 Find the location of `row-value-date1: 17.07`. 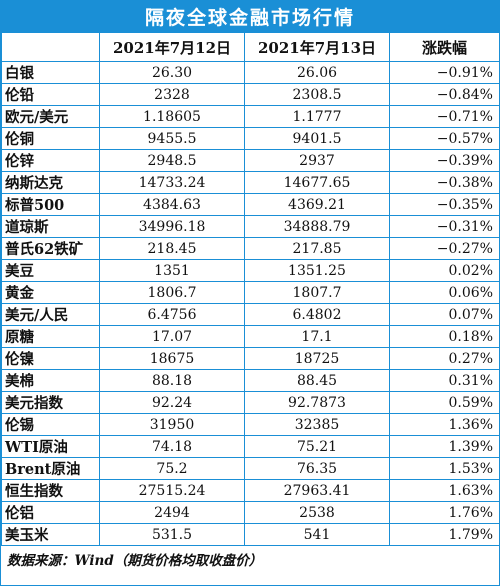

row-value-date1: 17.07 is located at coordinates (172, 336).